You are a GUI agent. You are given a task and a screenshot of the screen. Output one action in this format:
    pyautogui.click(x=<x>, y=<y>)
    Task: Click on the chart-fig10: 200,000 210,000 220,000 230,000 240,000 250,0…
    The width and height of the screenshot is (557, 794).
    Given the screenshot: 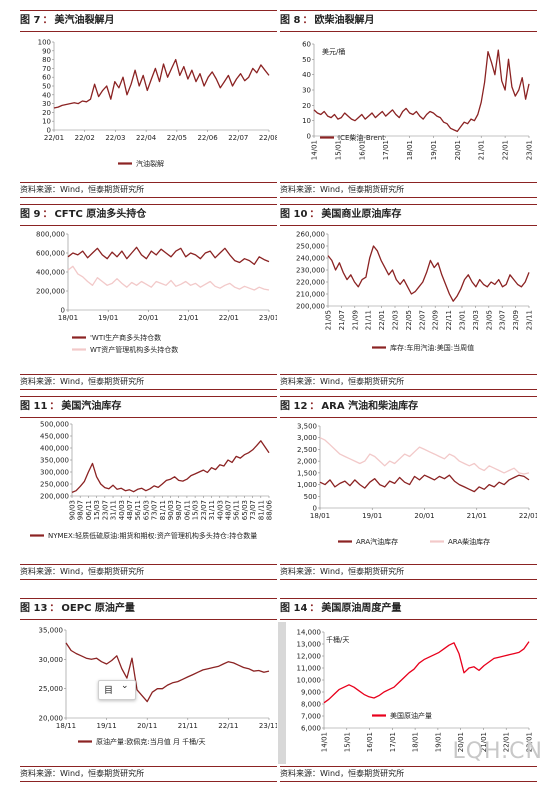 What is the action you would take?
    pyautogui.click(x=415, y=292)
    